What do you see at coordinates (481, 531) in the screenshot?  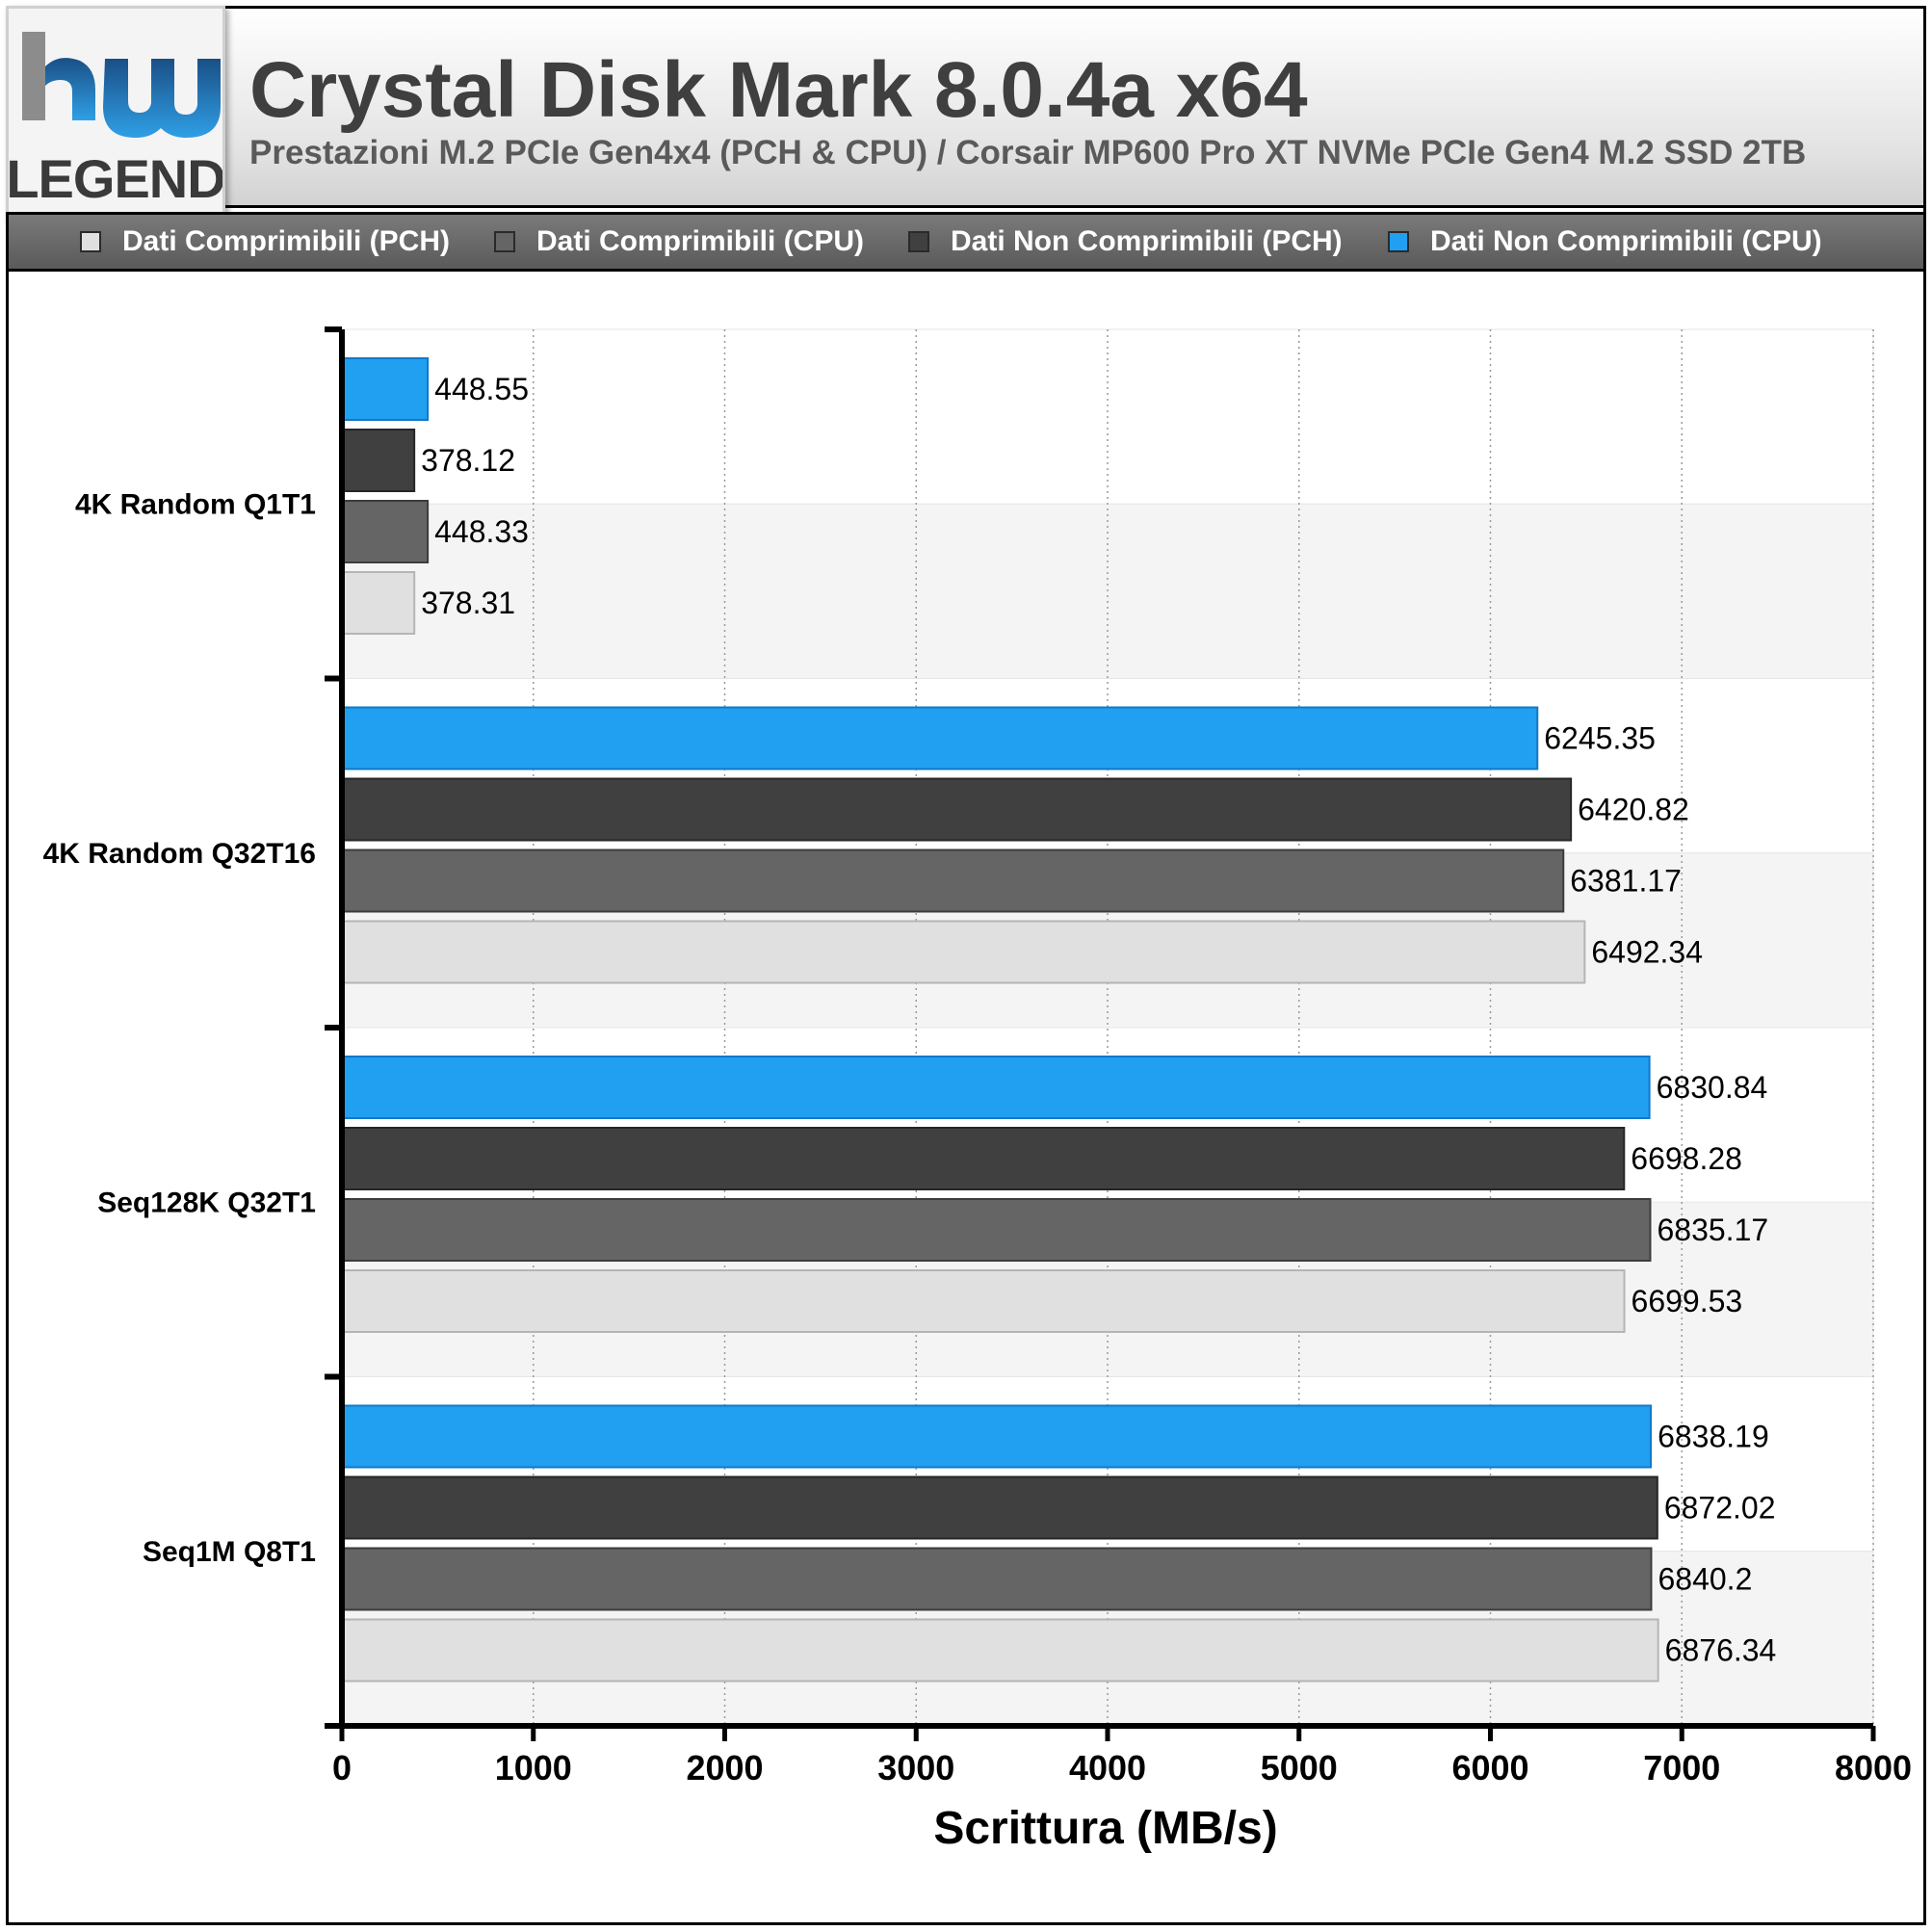 I see `value-label: 448.33` at bounding box center [481, 531].